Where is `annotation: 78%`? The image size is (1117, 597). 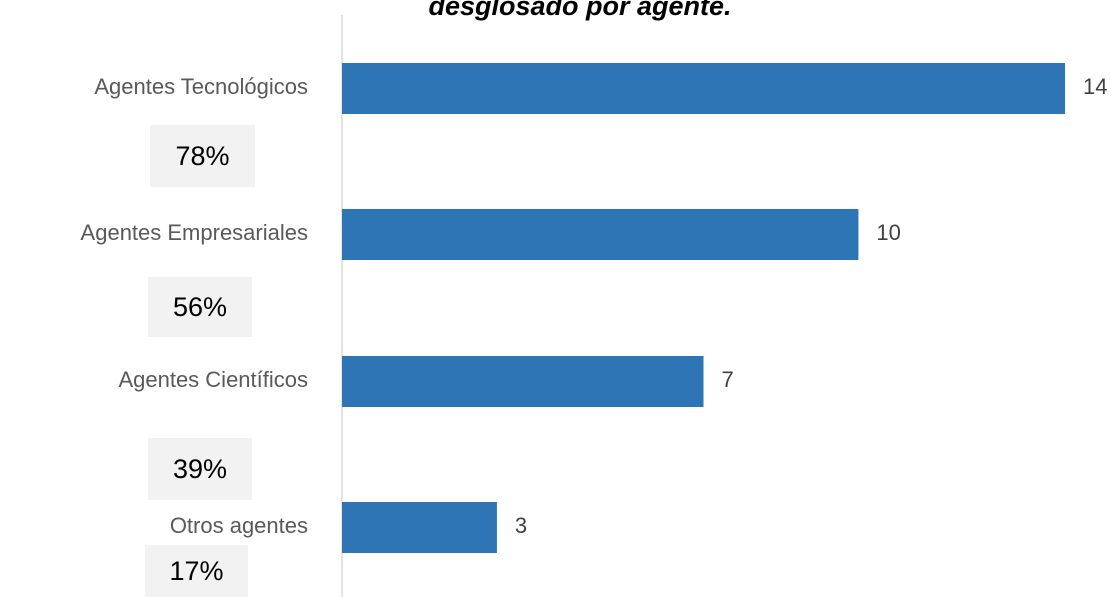
annotation: 78% is located at coordinates (202, 156).